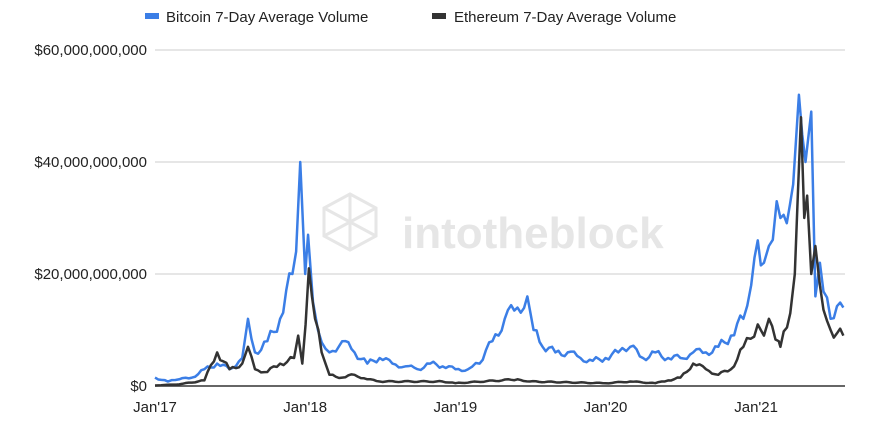  I want to click on y-tick-label: $20,000,000,000, so click(90, 274).